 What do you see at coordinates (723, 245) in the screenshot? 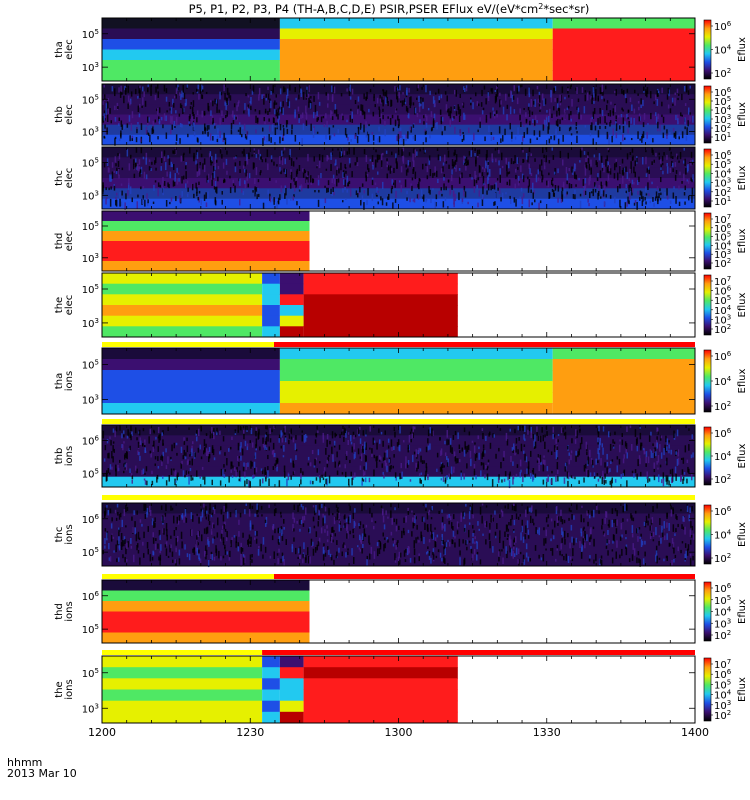
I see `colorbar-tick-label: 104` at bounding box center [723, 245].